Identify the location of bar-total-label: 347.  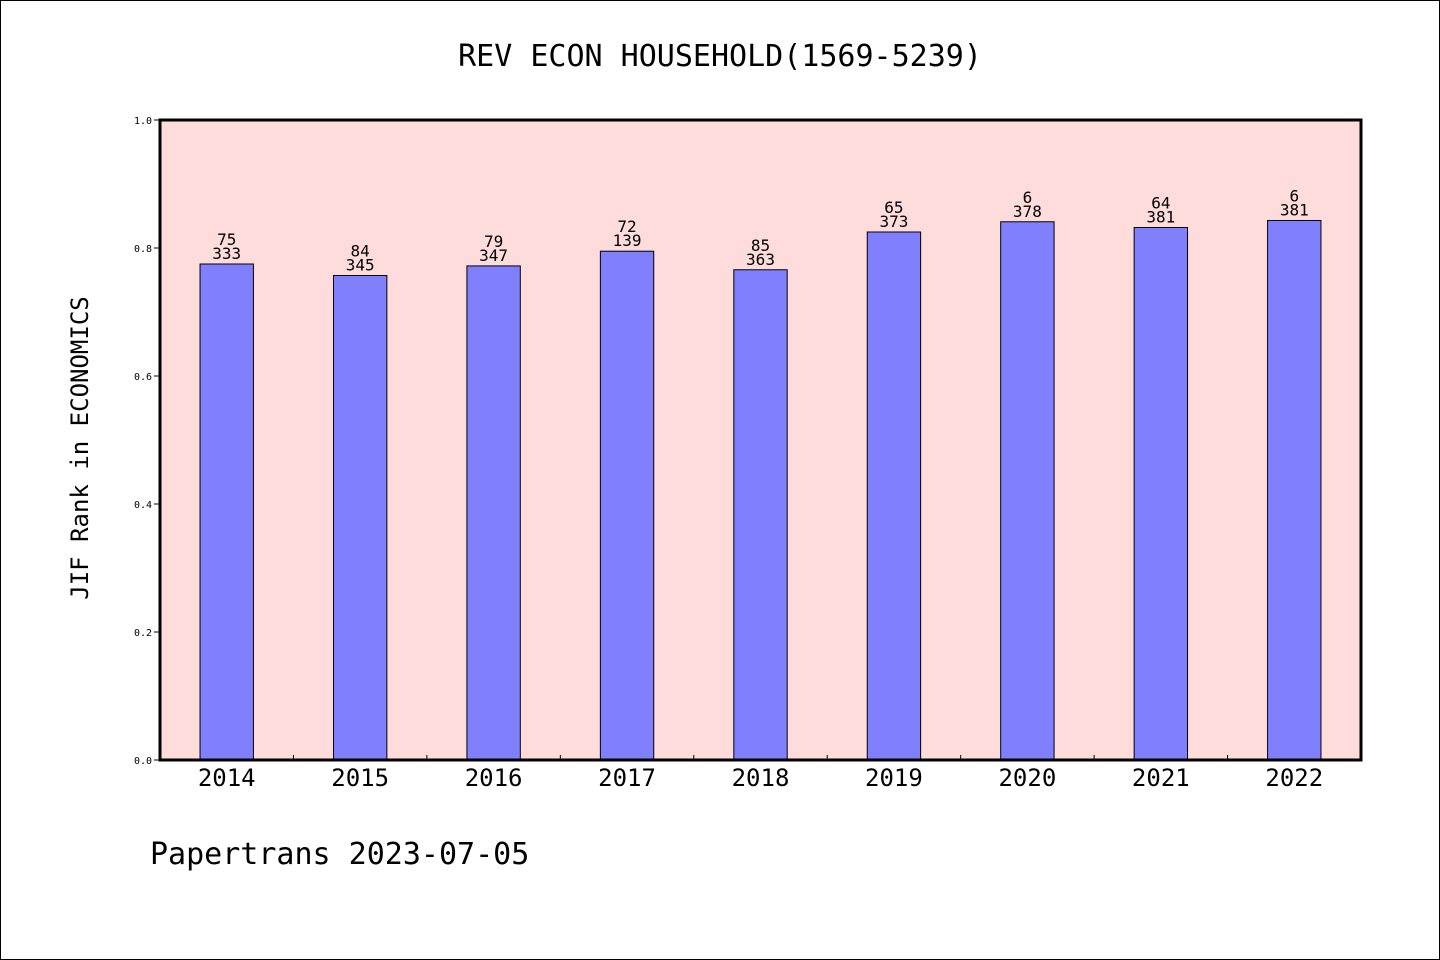
(493, 255).